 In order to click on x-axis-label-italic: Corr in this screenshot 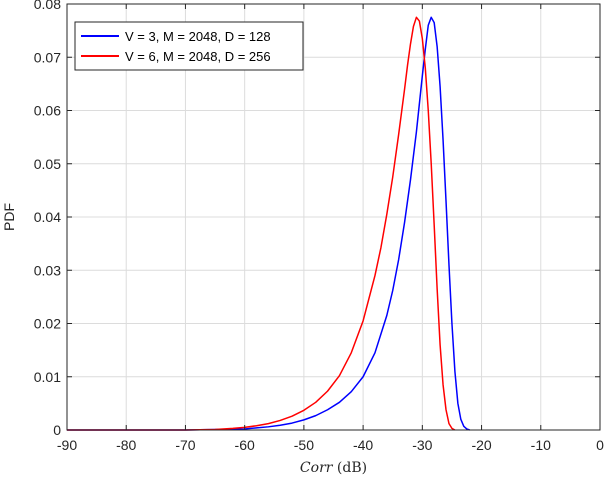, I will do `click(317, 468)`.